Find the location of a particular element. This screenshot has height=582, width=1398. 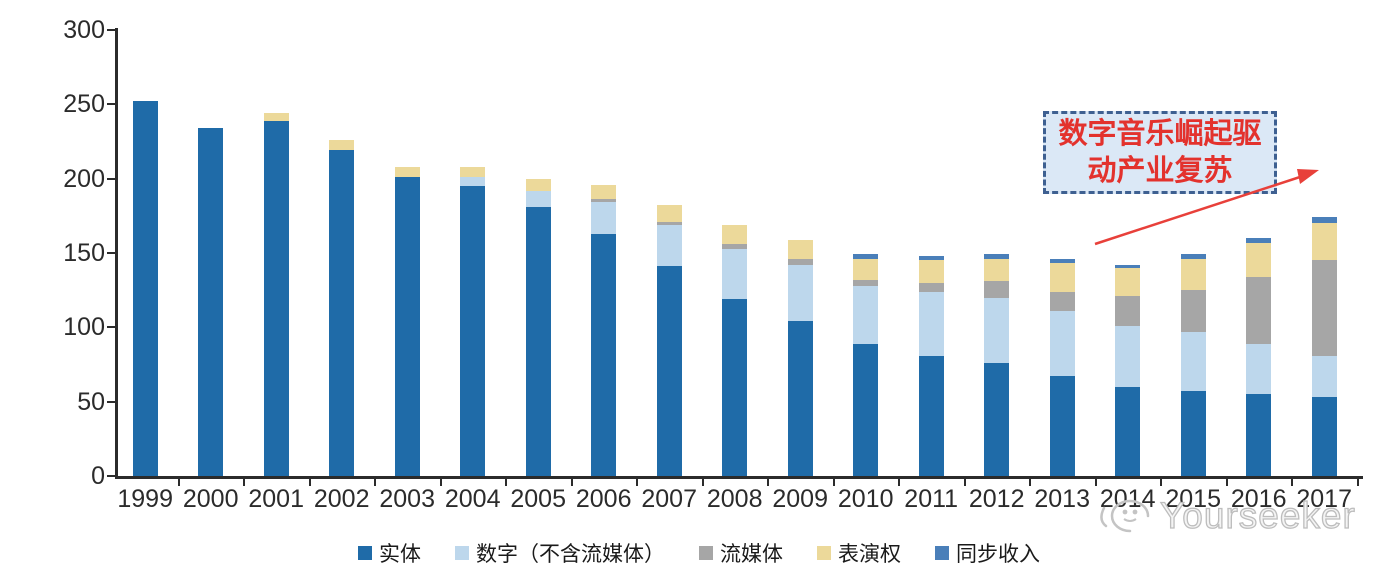

bar-segment-2016-physical is located at coordinates (1259, 435).